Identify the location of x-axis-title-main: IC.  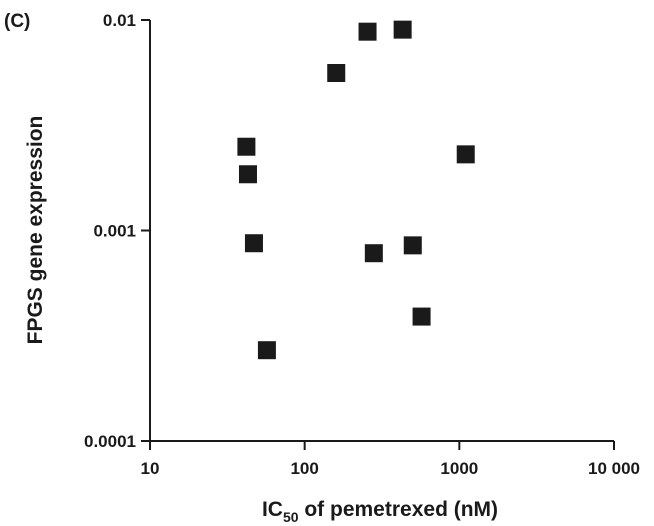
(272, 509).